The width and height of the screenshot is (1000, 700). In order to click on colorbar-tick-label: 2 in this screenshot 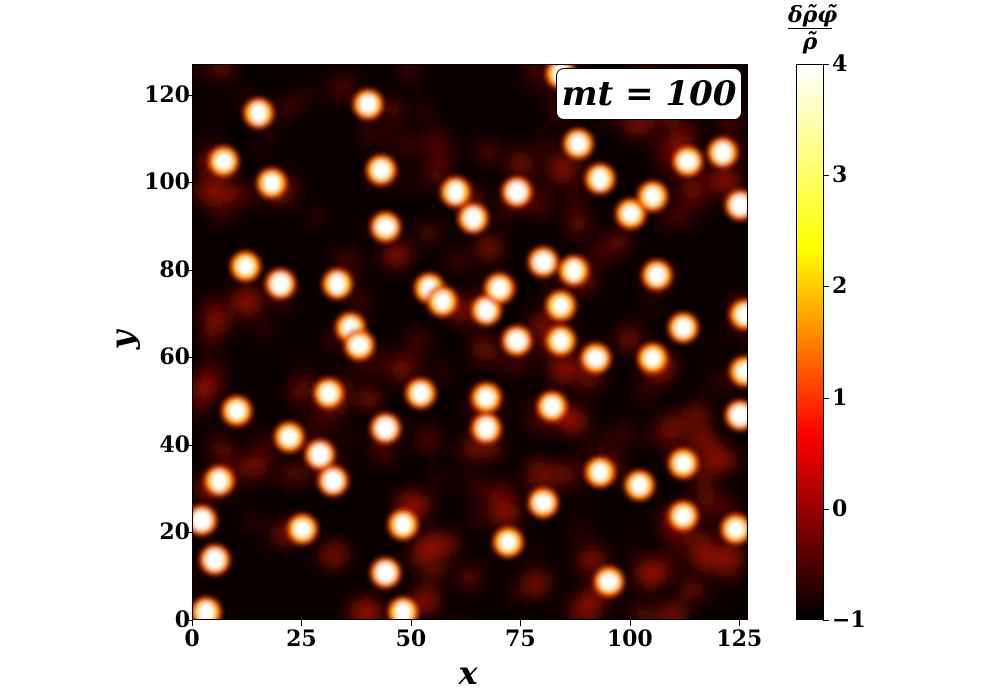, I will do `click(840, 286)`.